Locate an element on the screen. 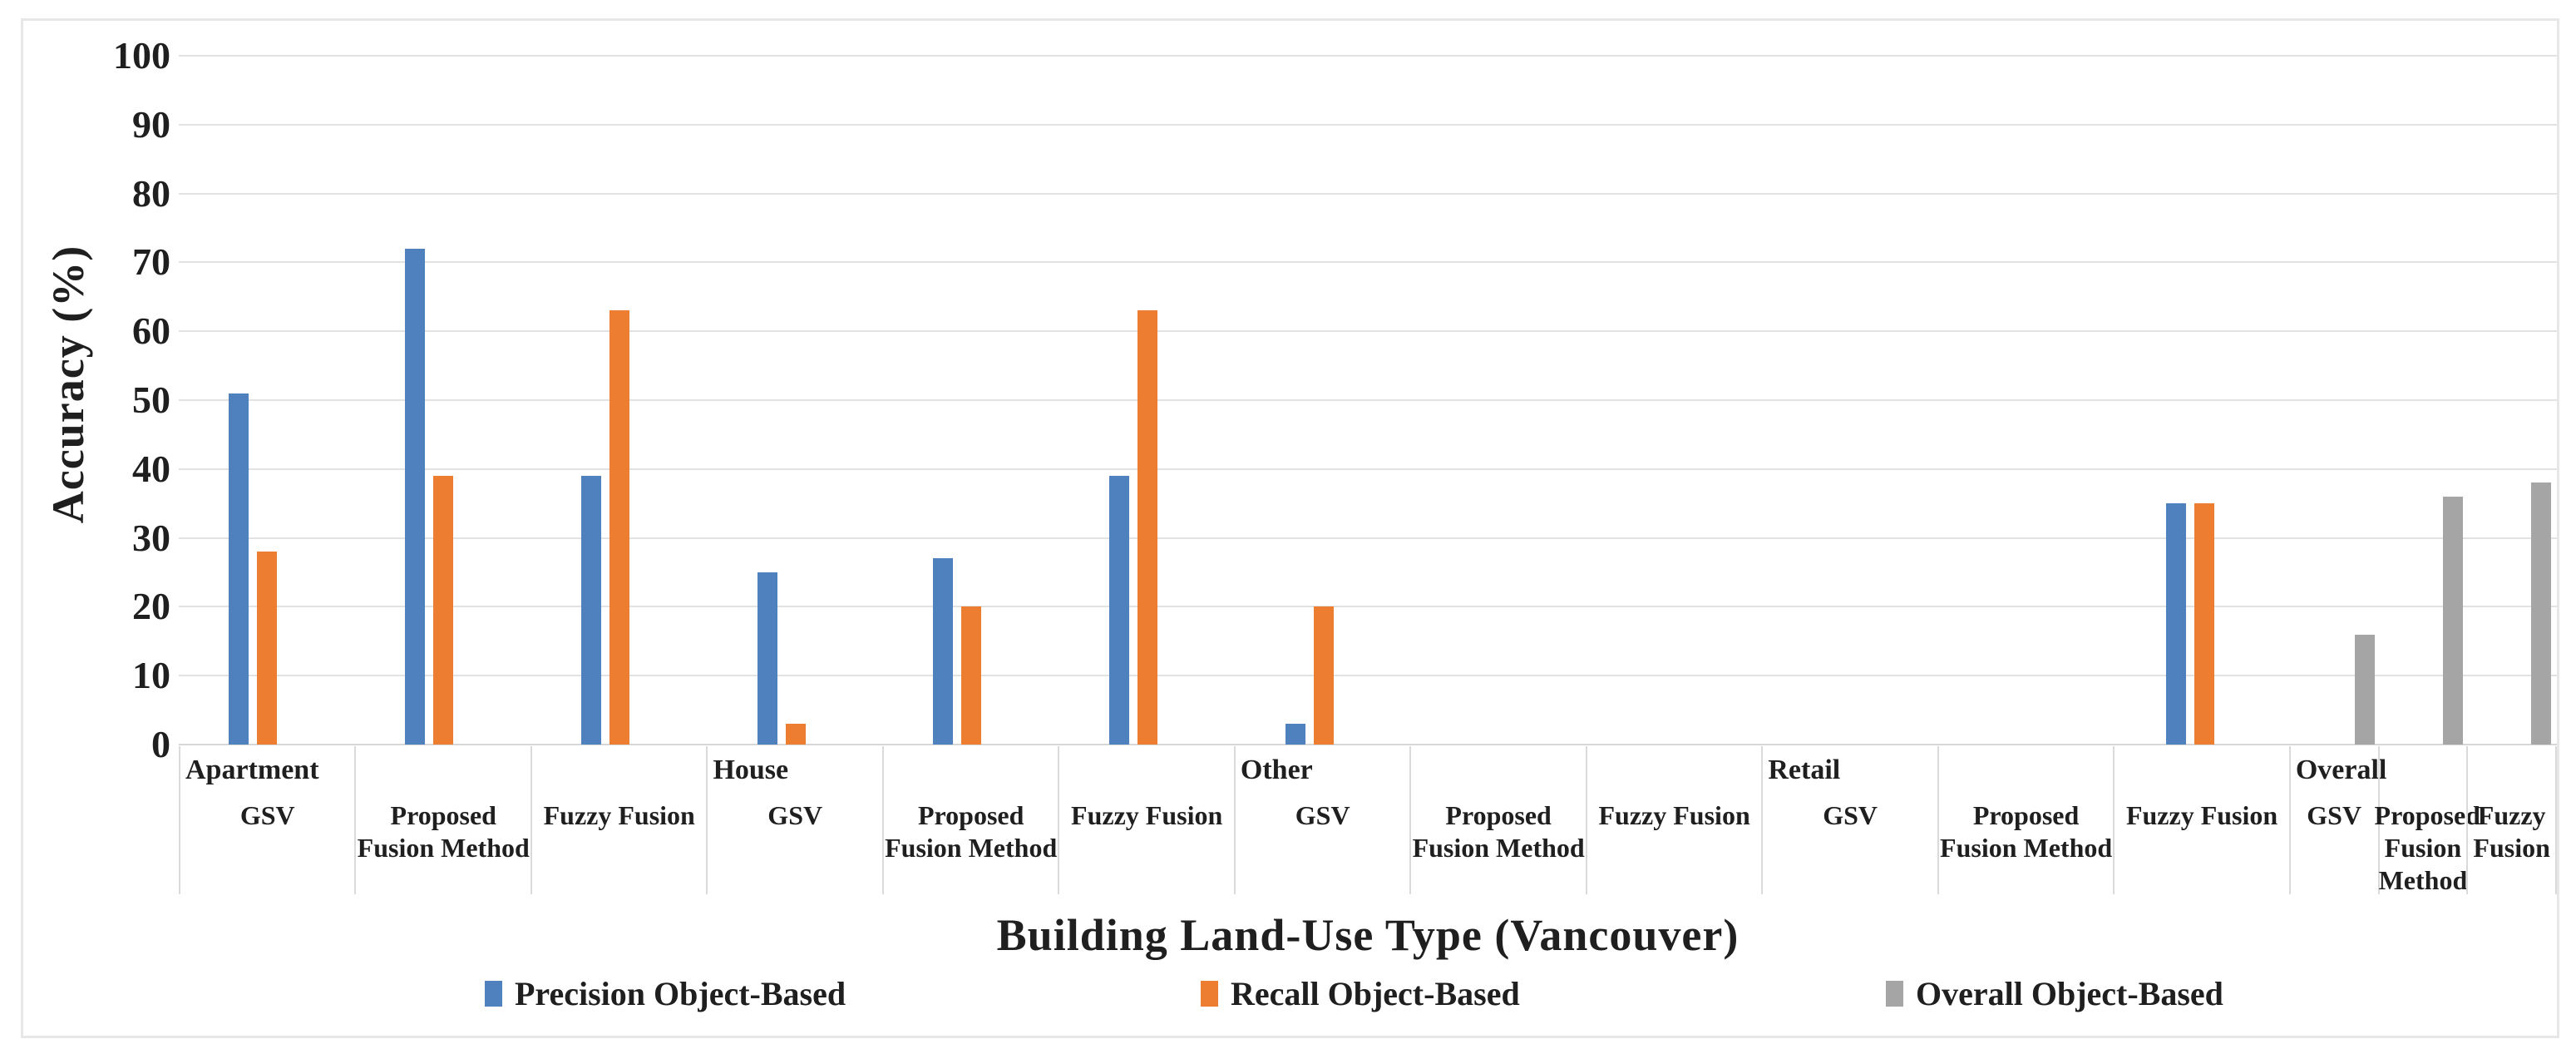  group-label-apartment: Apartment is located at coordinates (252, 770).